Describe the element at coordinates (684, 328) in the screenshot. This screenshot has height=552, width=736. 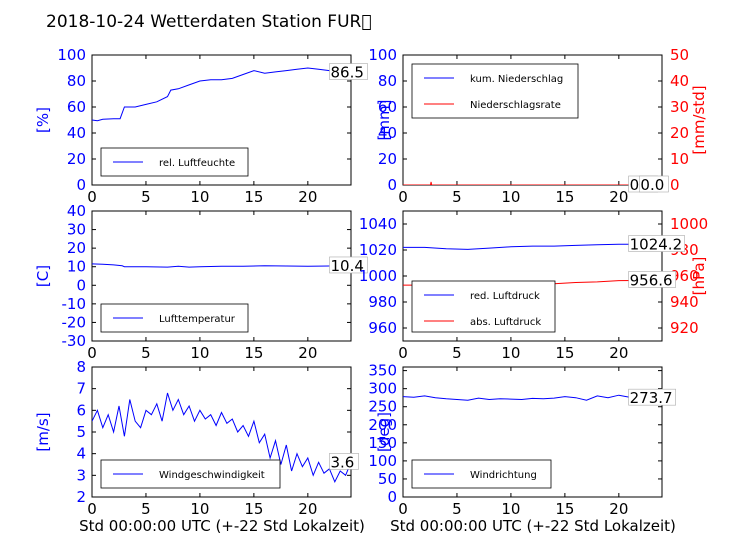
I see `y2-tick-label: 920` at that location.